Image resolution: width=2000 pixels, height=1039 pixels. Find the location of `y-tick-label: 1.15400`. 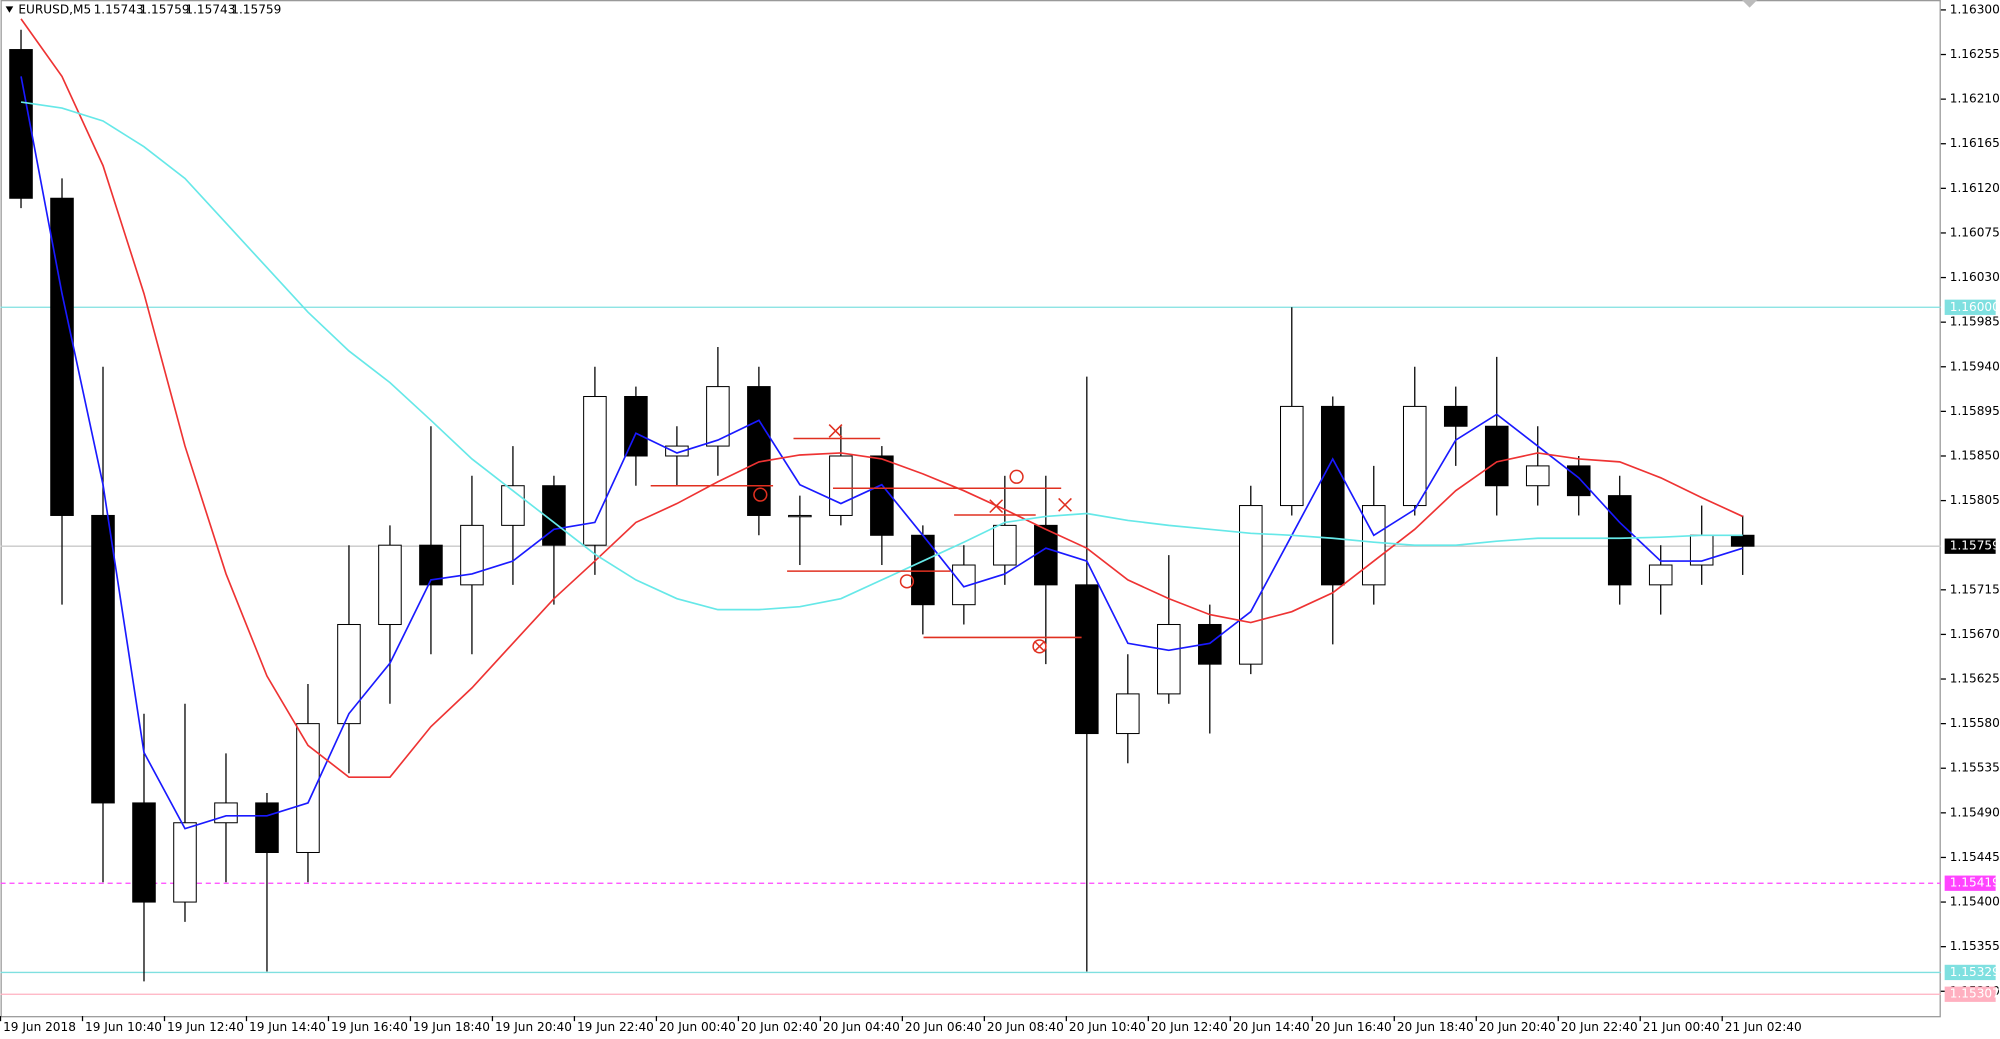

y-tick-label: 1.15400 is located at coordinates (1975, 902).